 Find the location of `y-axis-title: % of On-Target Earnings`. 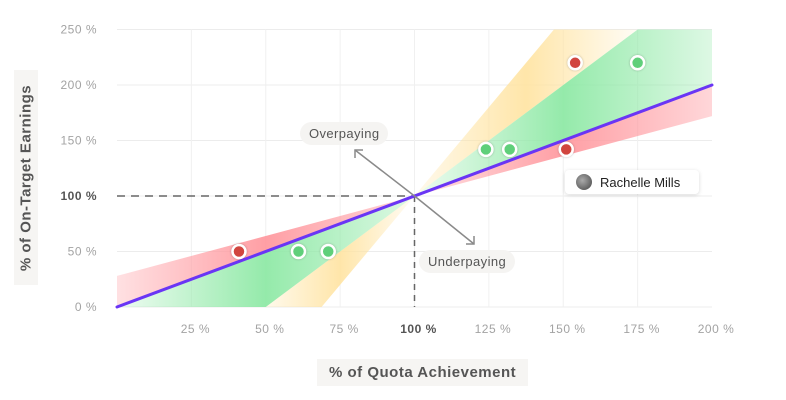

y-axis-title: % of On-Target Earnings is located at coordinates (26, 177).